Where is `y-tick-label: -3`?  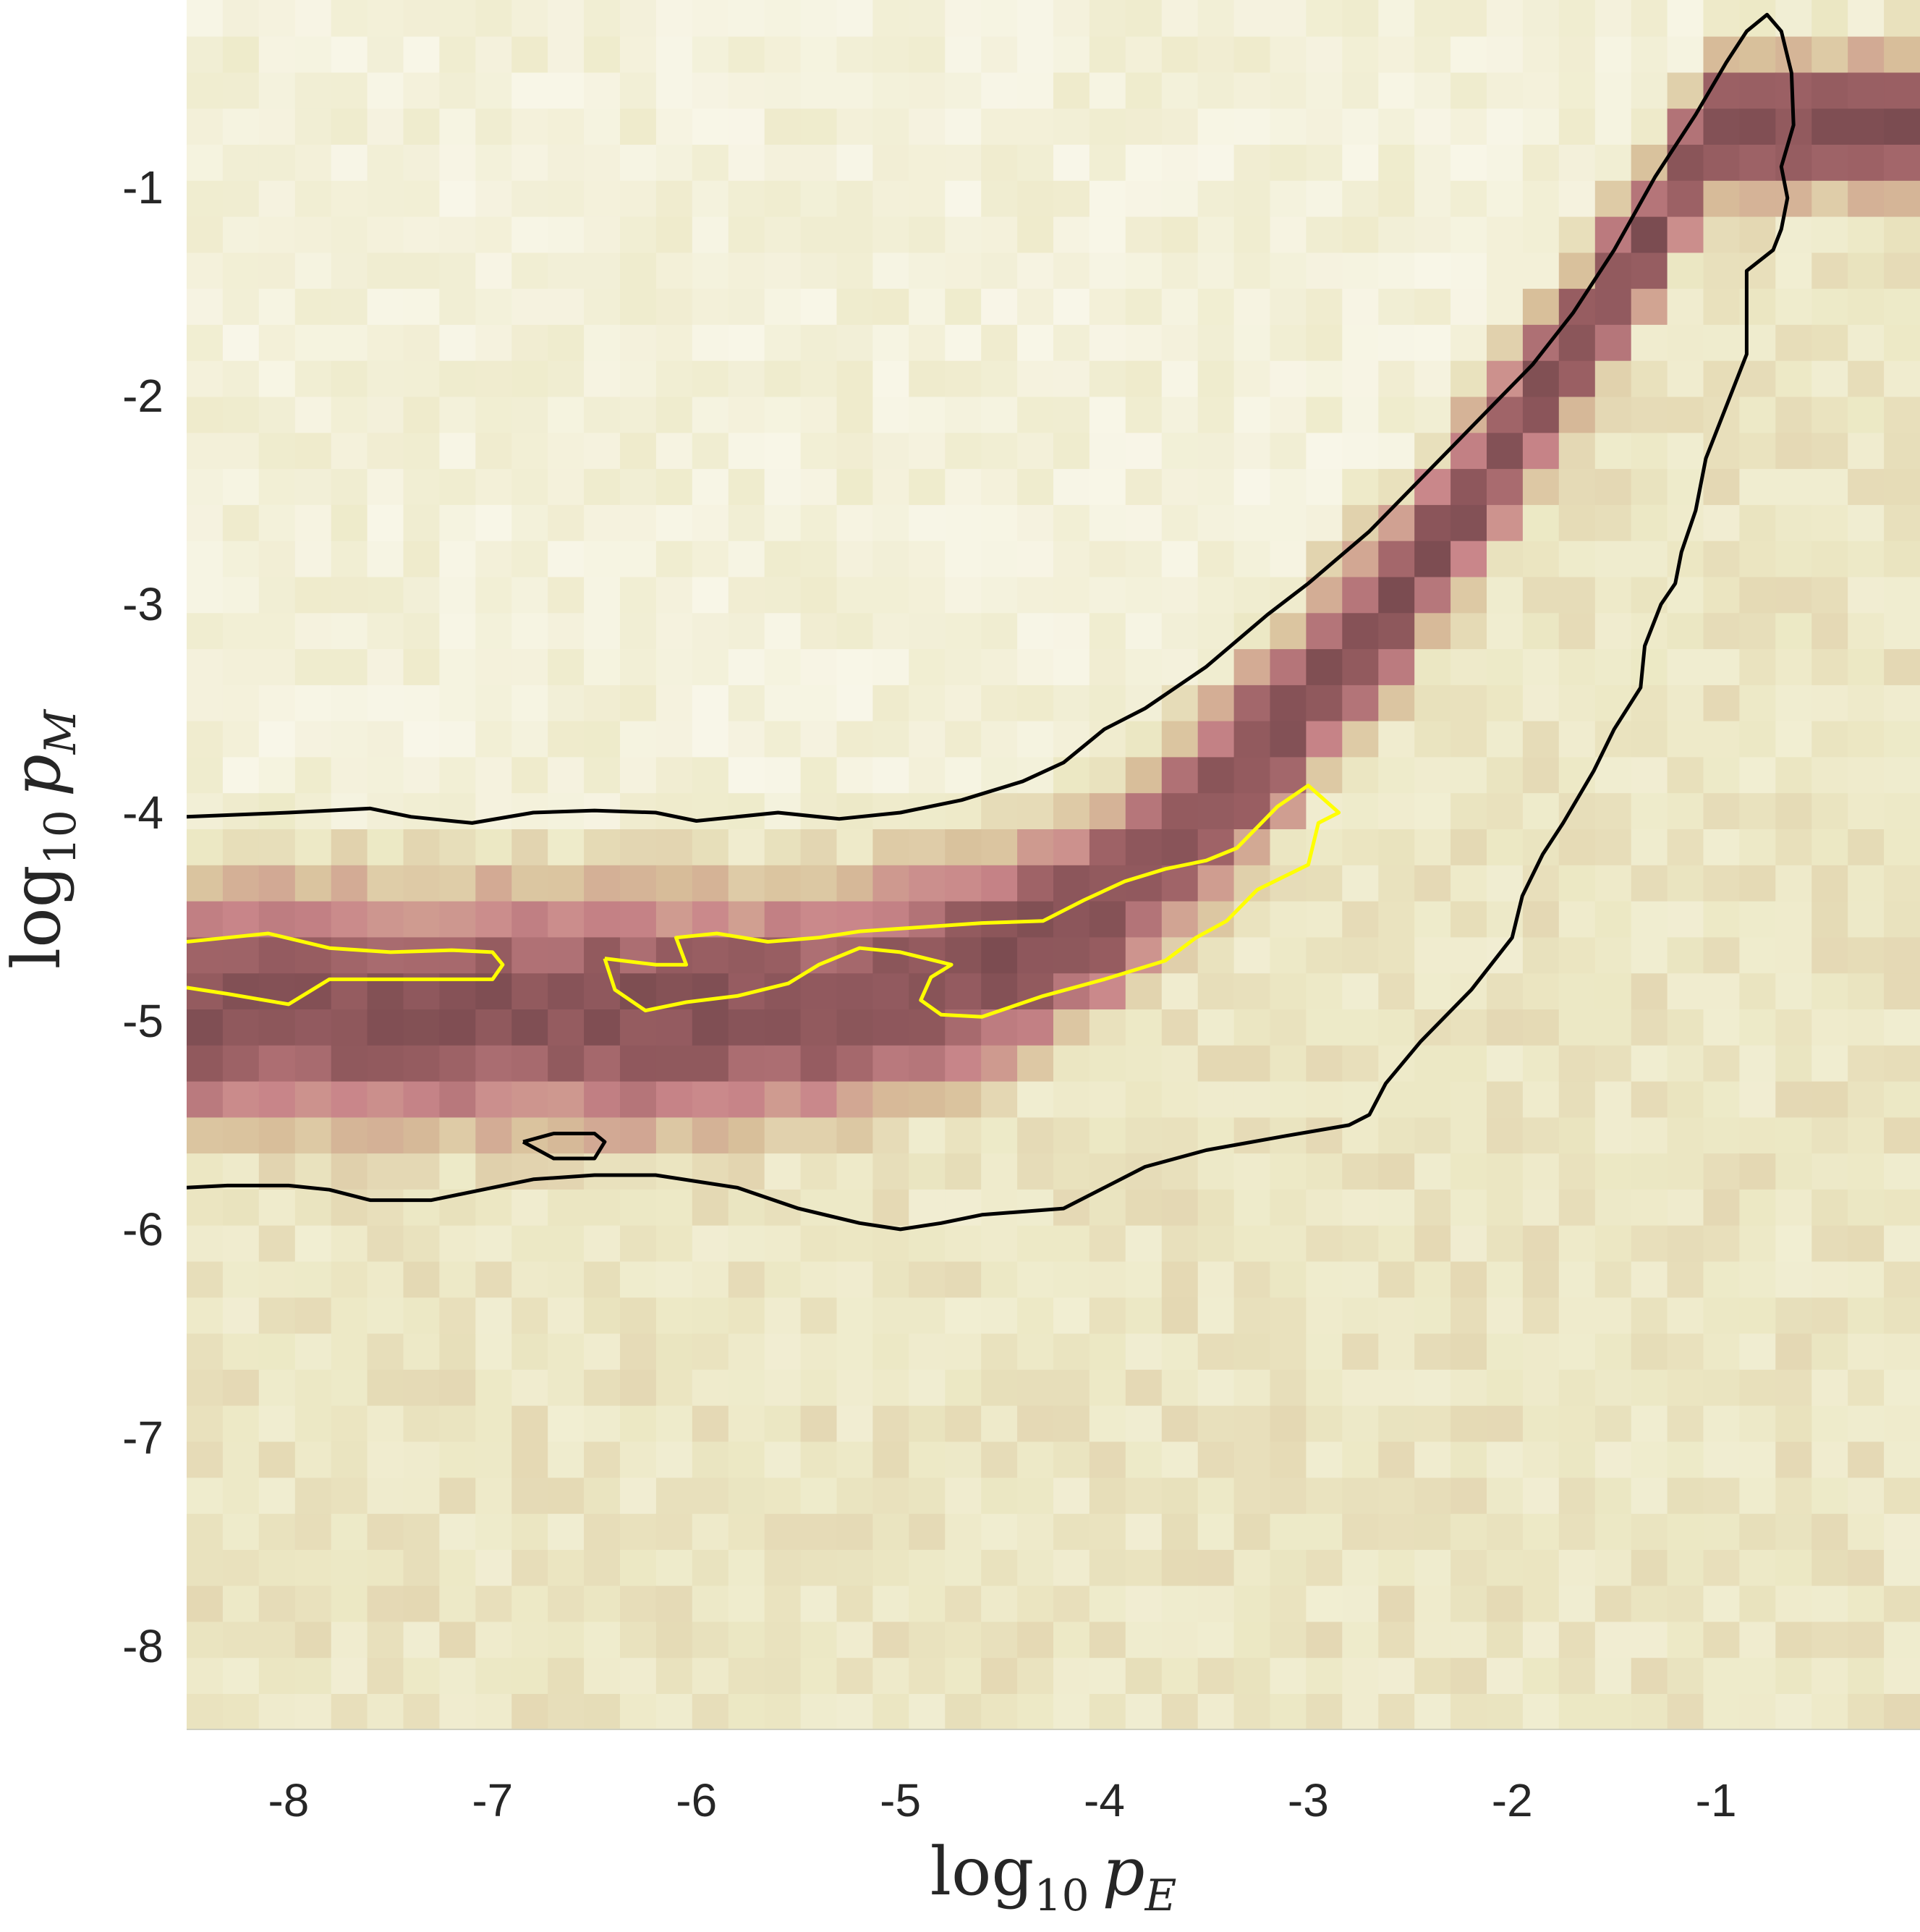 y-tick-label: -3 is located at coordinates (142, 604).